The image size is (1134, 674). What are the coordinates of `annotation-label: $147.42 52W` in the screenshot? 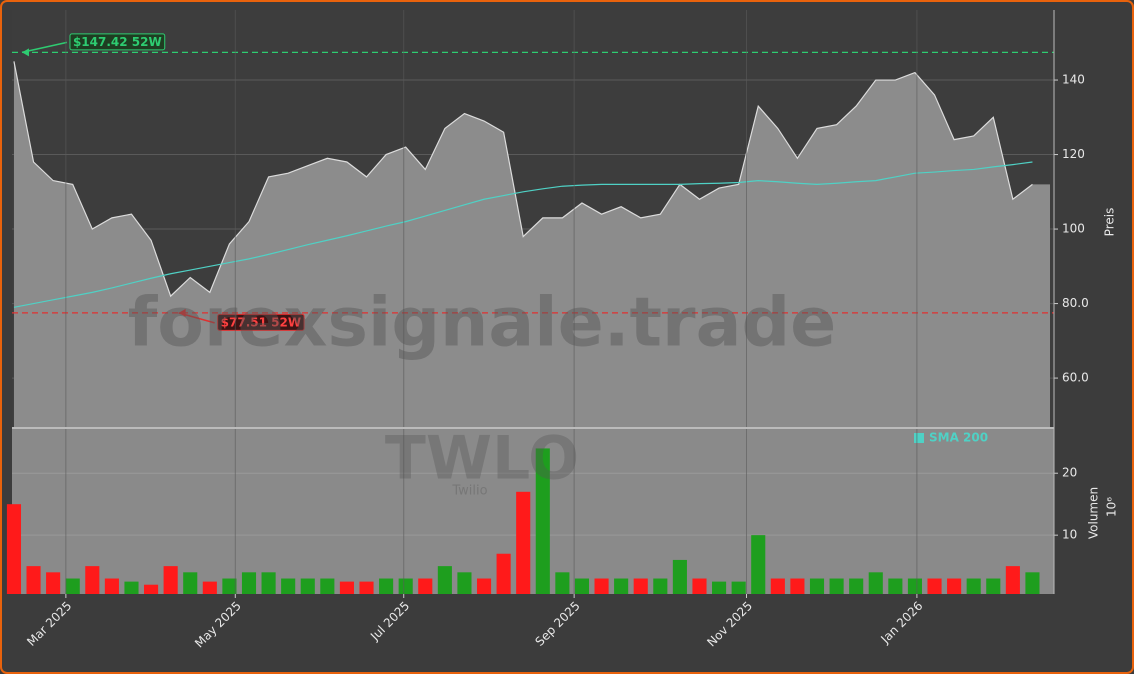 It's located at (117, 42).